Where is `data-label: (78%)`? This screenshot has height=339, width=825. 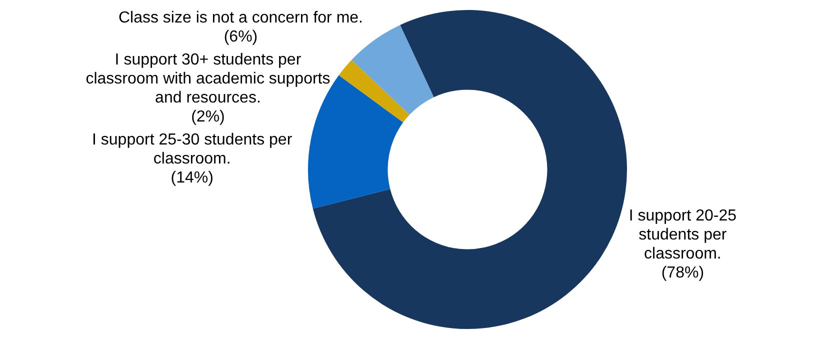
data-label: (78%) is located at coordinates (682, 273).